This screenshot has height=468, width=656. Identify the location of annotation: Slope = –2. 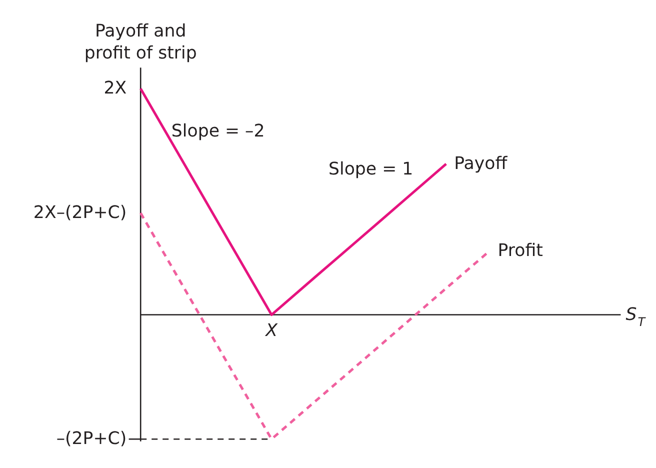
(218, 132).